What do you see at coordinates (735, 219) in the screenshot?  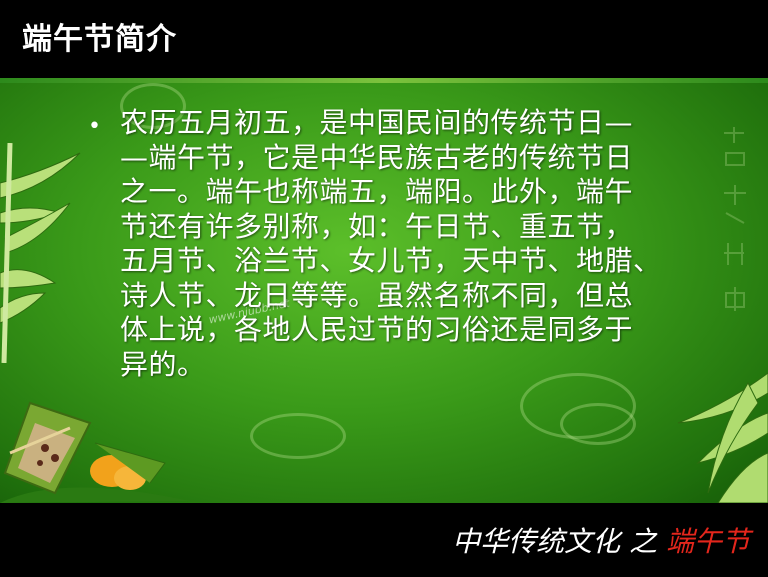 I see `calligraphy-decoration` at bounding box center [735, 219].